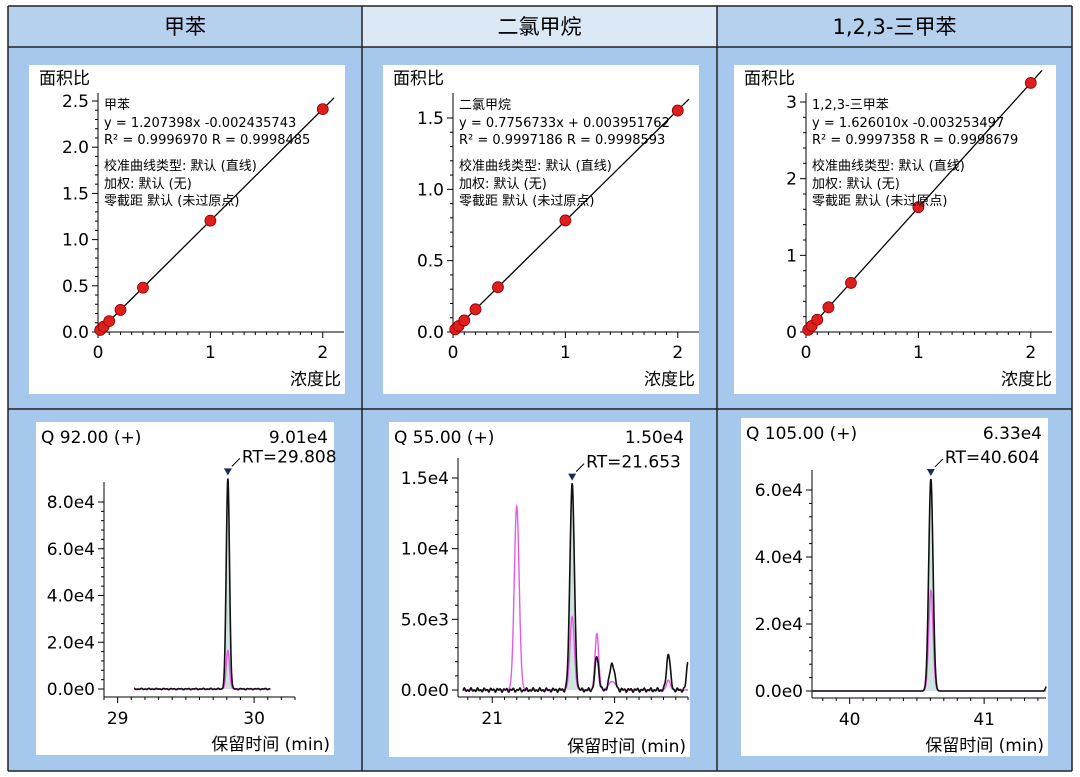  What do you see at coordinates (564, 123) in the screenshot?
I see `annotation-line: y = 0.7756733x + 0.003951762` at bounding box center [564, 123].